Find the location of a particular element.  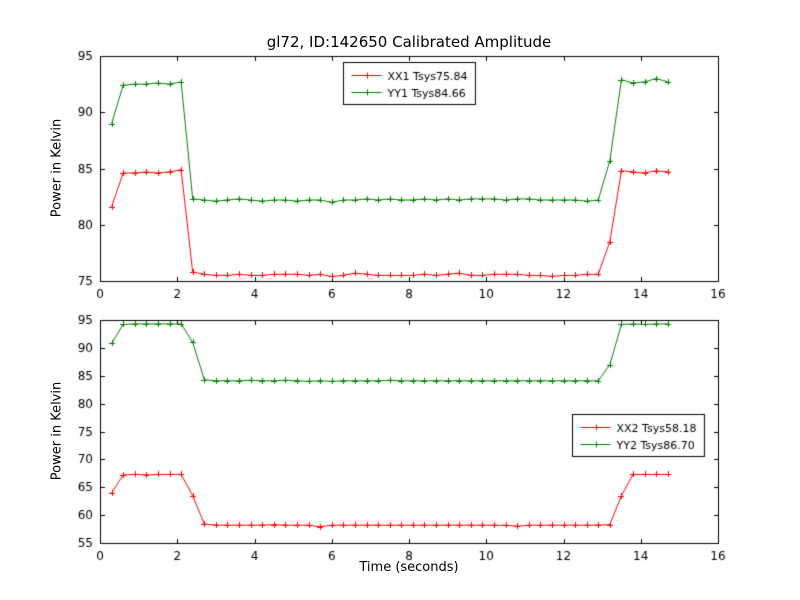

y-axis-label-bottom: Power in Kelvin is located at coordinates (57, 431).